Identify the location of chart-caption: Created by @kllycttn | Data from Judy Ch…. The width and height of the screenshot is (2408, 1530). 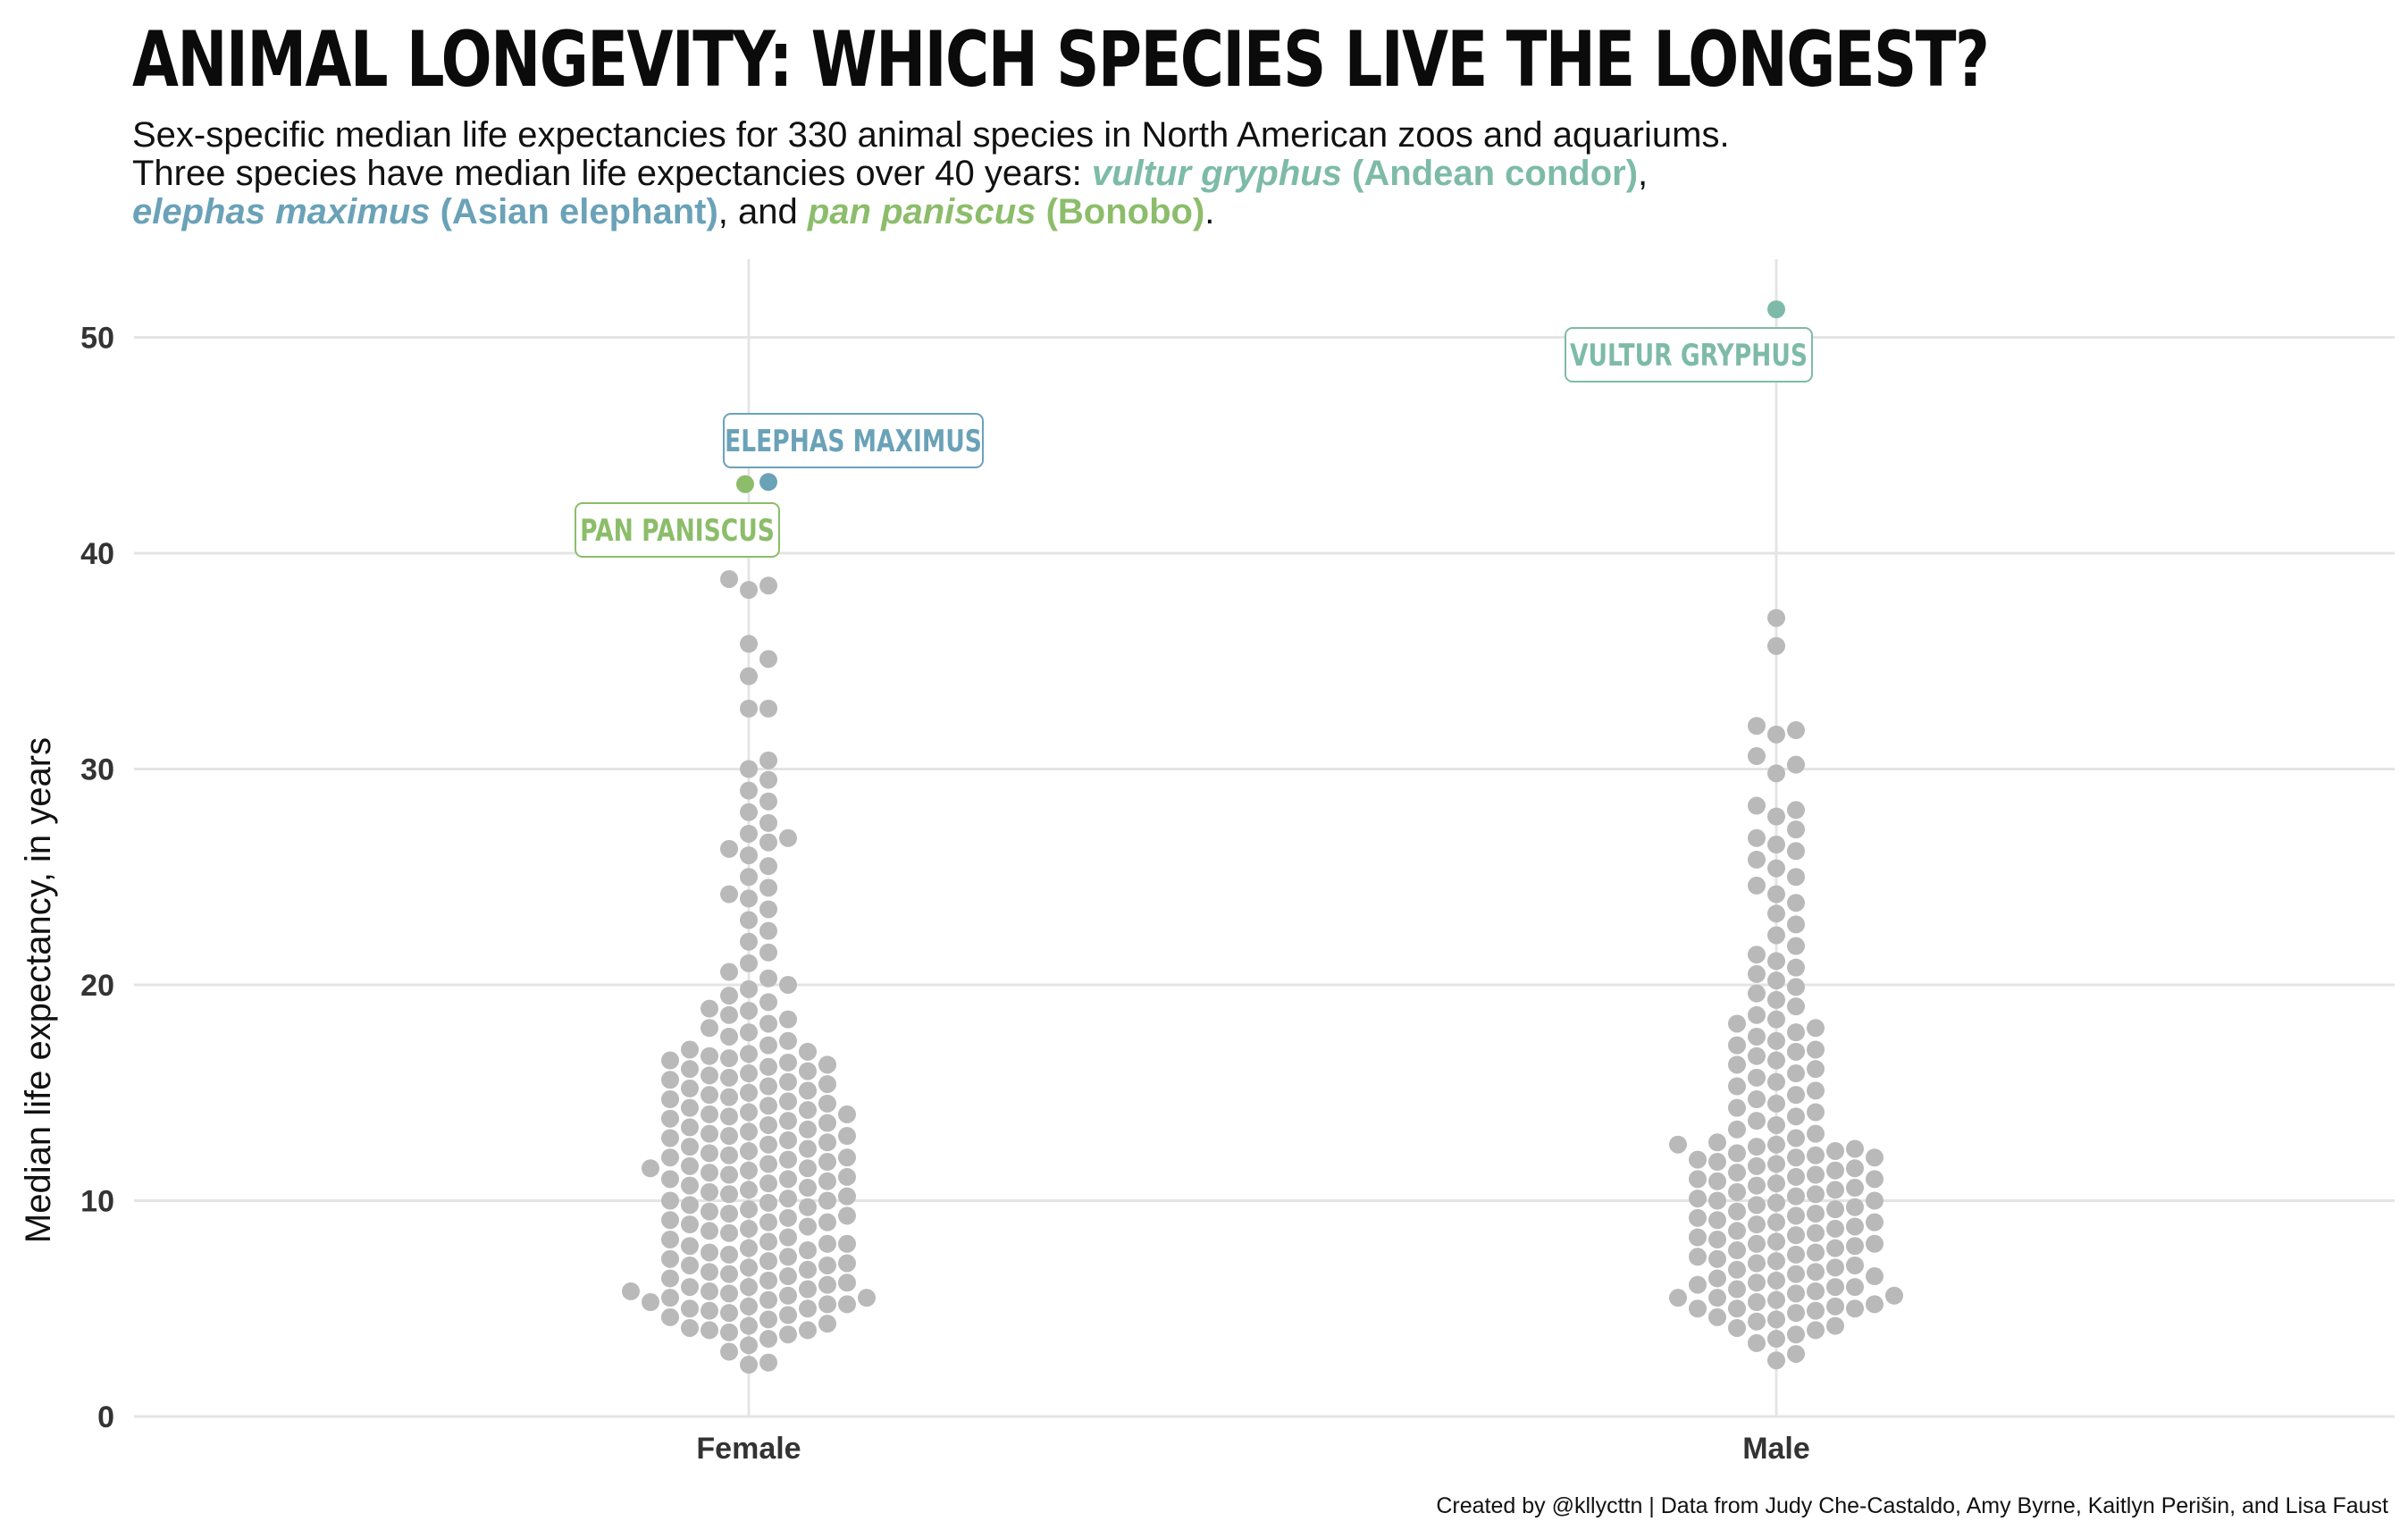
(1912, 1505).